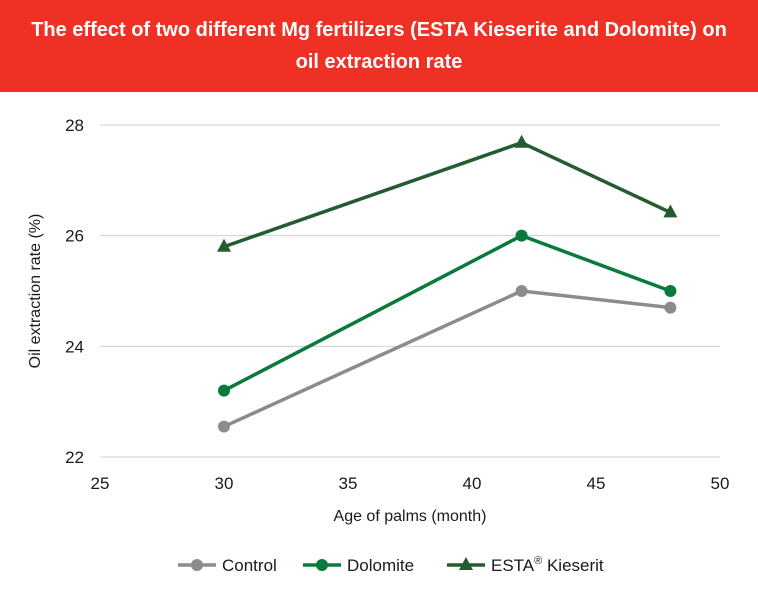 The image size is (758, 600). What do you see at coordinates (720, 483) in the screenshot?
I see `x-tick-label: 50` at bounding box center [720, 483].